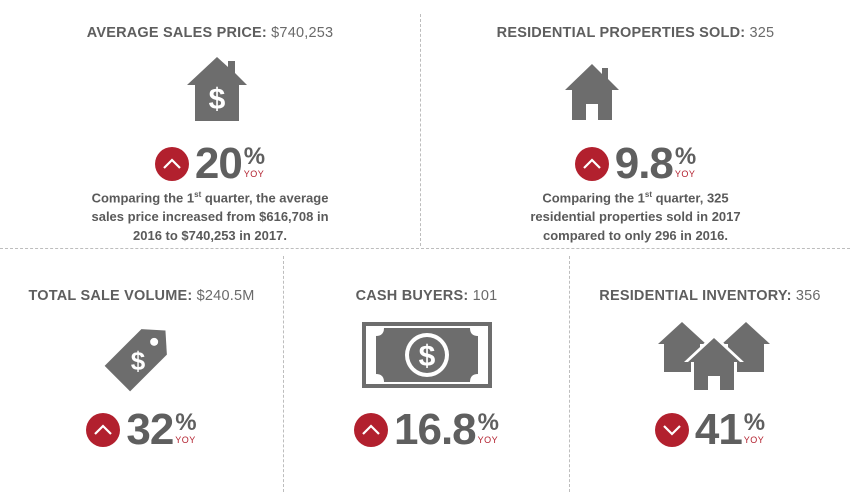 This screenshot has width=850, height=500. I want to click on card-value: $740,253, so click(302, 33).